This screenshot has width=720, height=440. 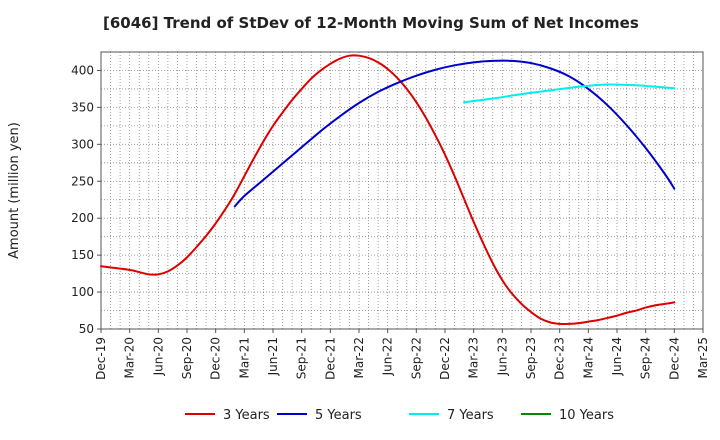 What do you see at coordinates (388, 356) in the screenshot?
I see `x-tick-label: Jun-22` at bounding box center [388, 356].